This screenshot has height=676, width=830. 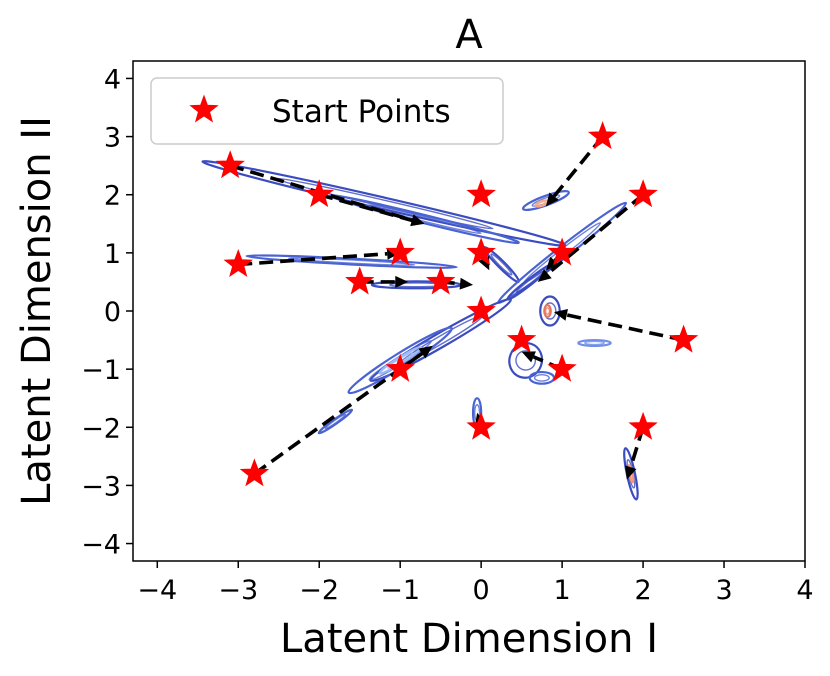 What do you see at coordinates (319, 590) in the screenshot?
I see `x-tick-label: −2` at bounding box center [319, 590].